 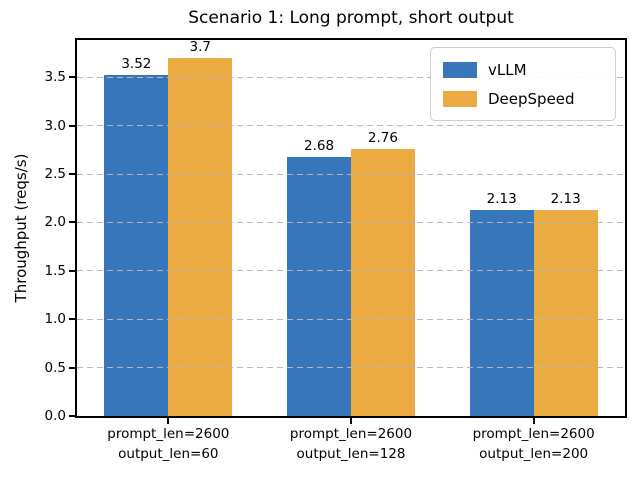 What do you see at coordinates (55, 270) in the screenshot?
I see `y-tick-label: 1.5` at bounding box center [55, 270].